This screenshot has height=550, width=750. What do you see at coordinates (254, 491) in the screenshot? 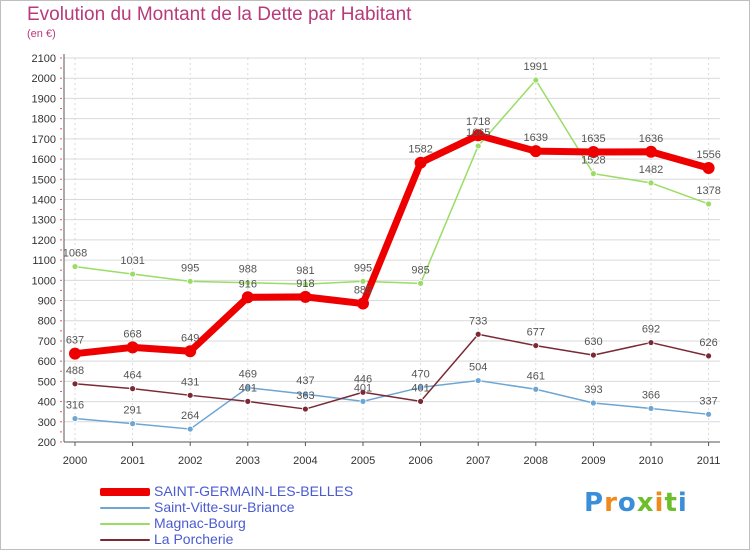
I see `legend-label: SAINT-GERMAIN-LES-BELLES` at bounding box center [254, 491].